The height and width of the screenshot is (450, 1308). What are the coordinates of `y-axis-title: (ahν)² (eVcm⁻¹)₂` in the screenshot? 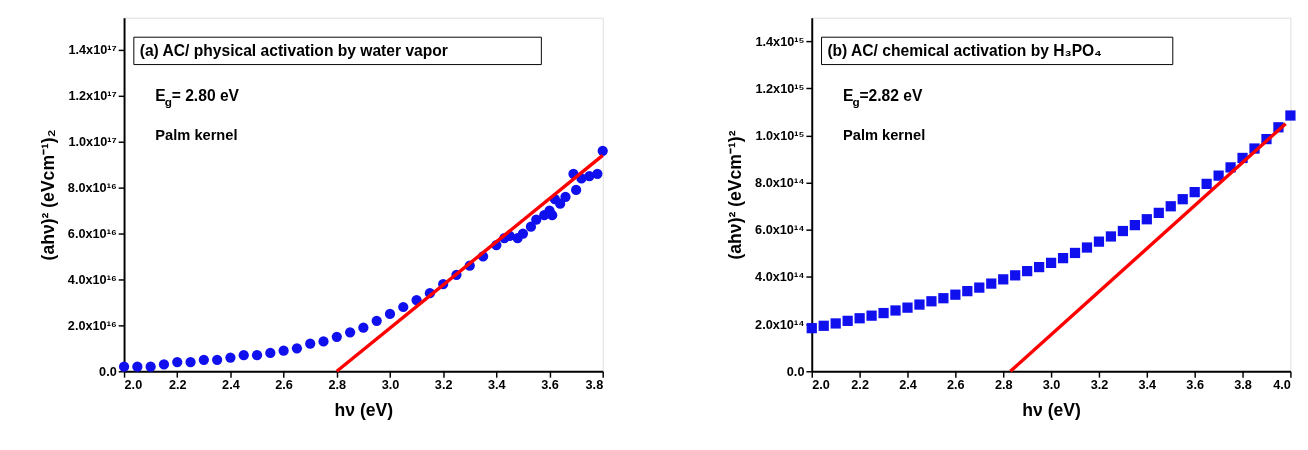 It's located at (48, 195).